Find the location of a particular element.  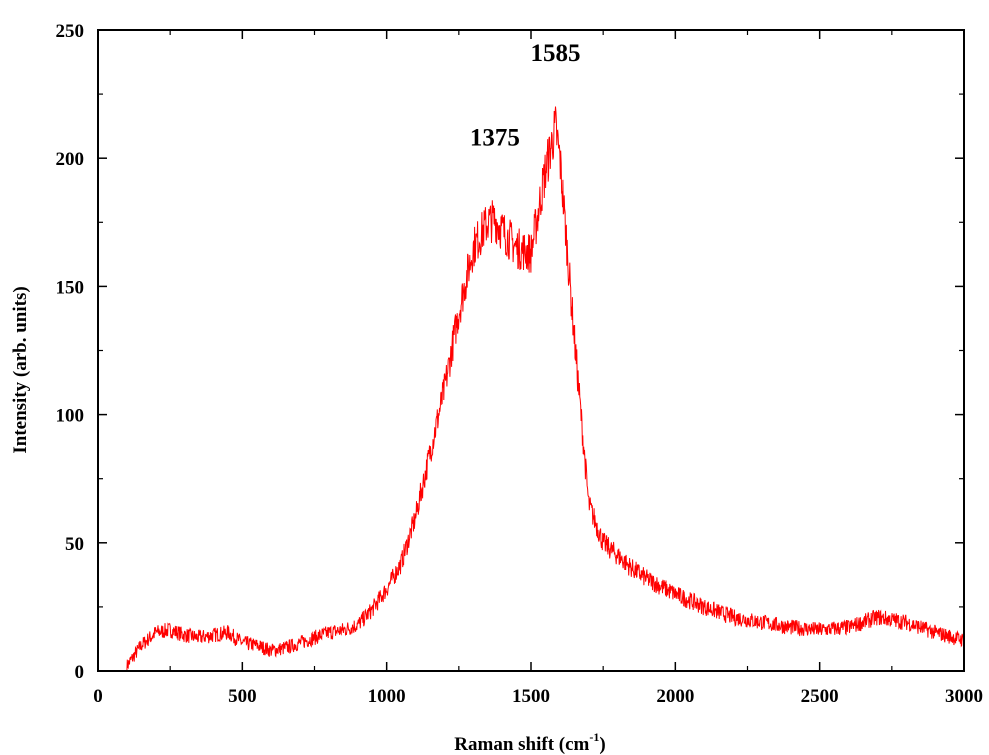

y-tick-label: 200 is located at coordinates (70, 159).